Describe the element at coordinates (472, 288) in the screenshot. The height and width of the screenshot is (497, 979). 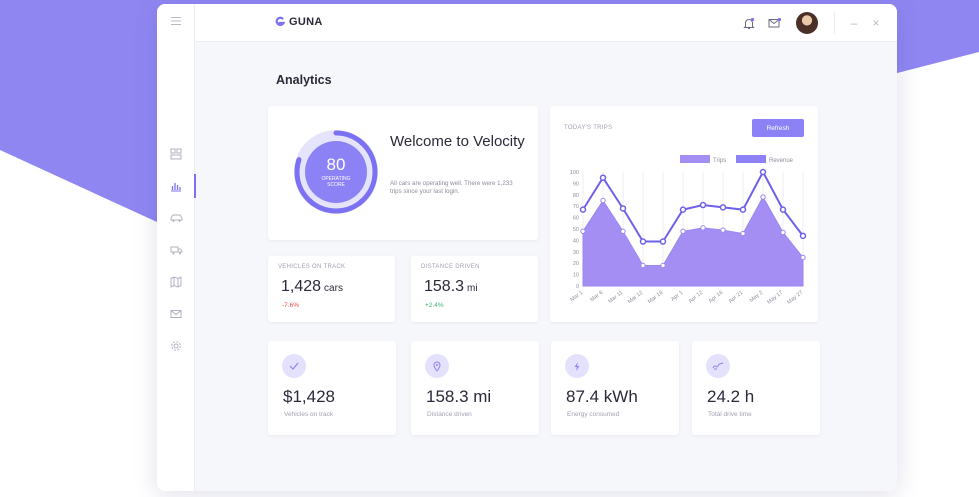
I see `stat-unit: mi` at that location.